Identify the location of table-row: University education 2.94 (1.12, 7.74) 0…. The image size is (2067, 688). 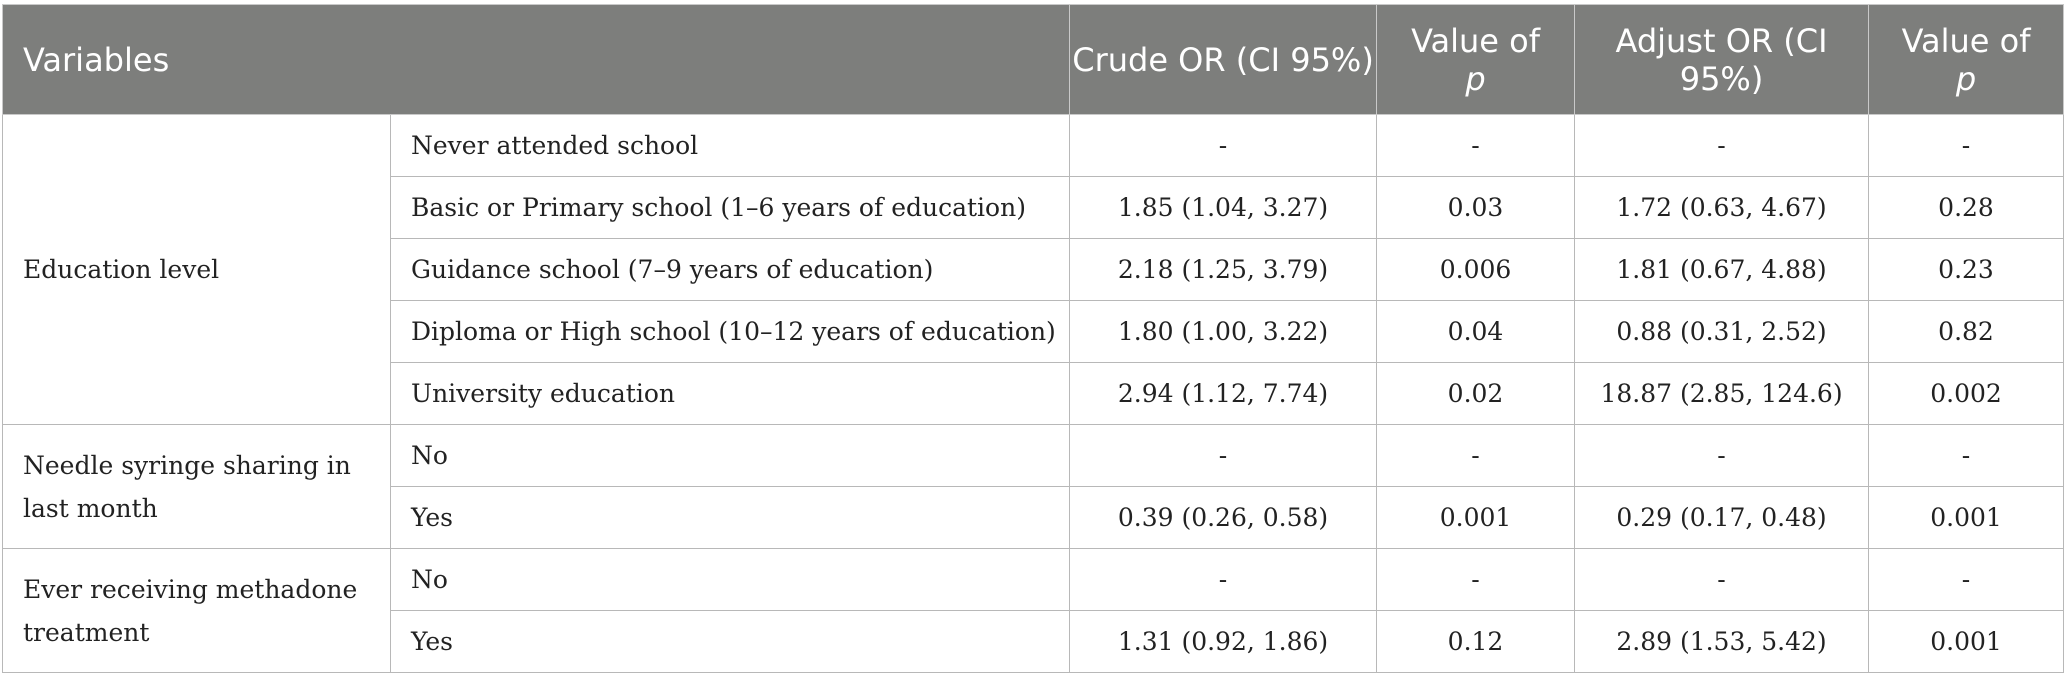
(1034, 393).